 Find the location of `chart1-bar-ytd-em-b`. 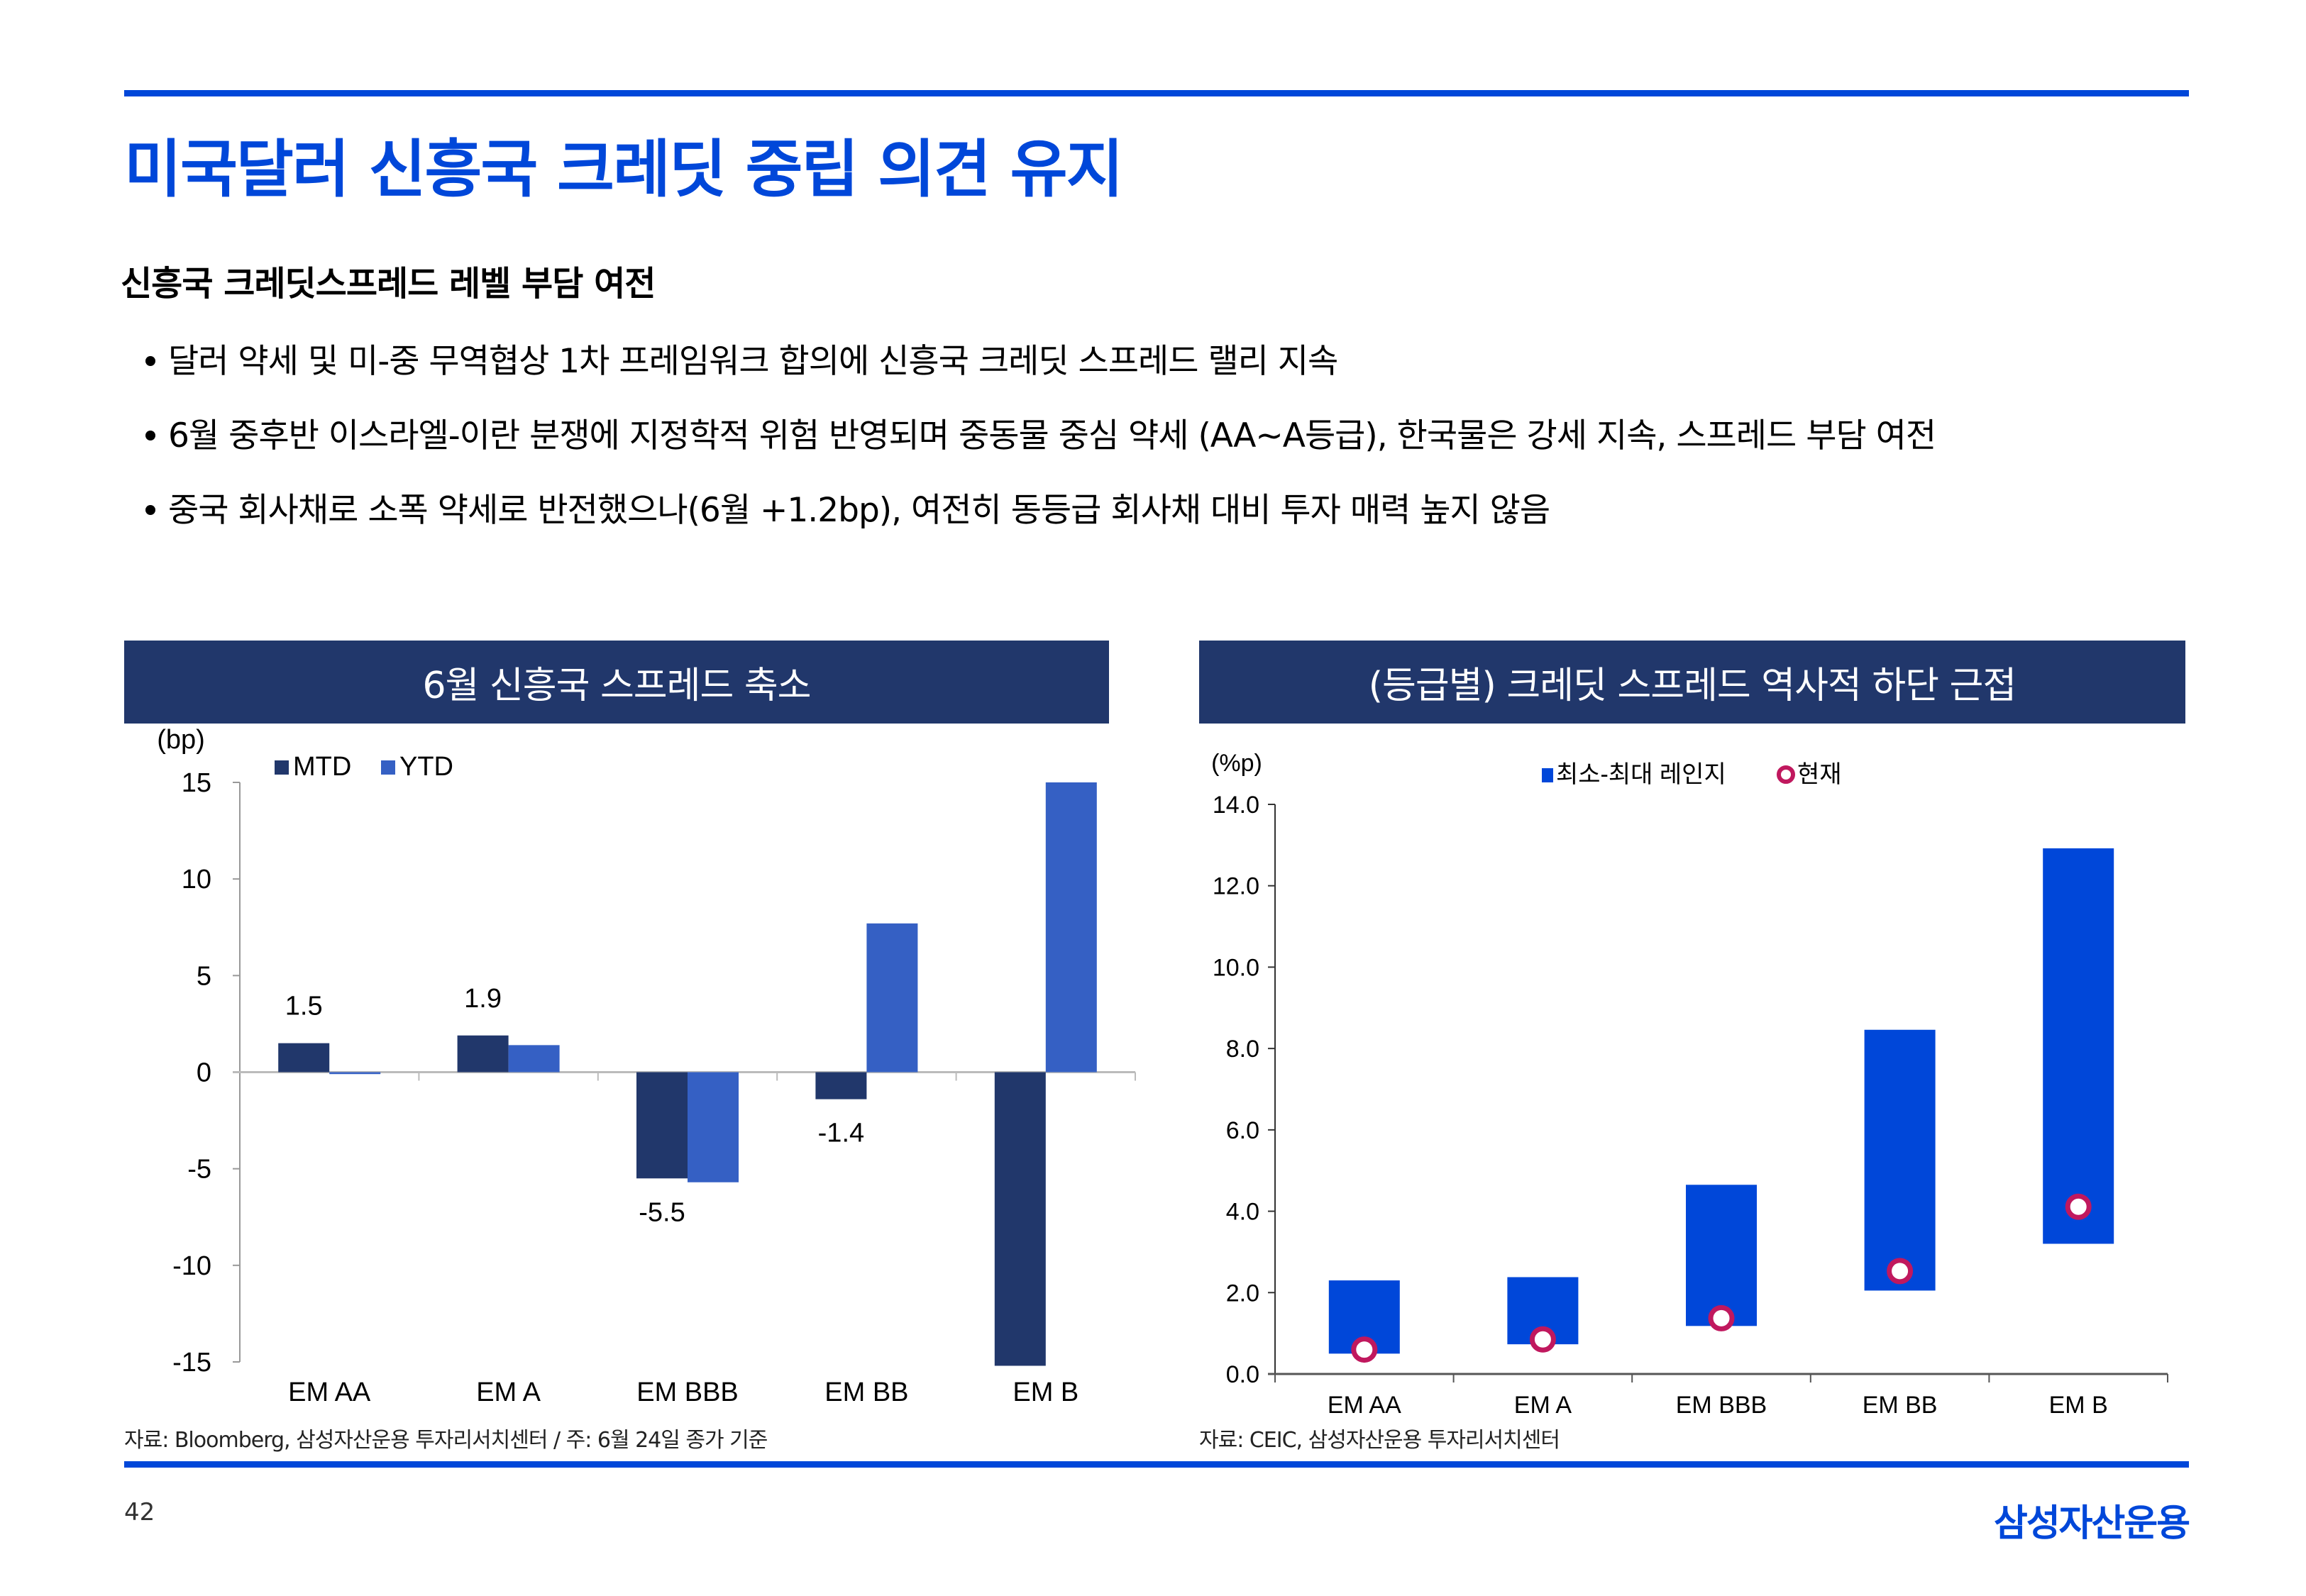

chart1-bar-ytd-em-b is located at coordinates (1071, 927).